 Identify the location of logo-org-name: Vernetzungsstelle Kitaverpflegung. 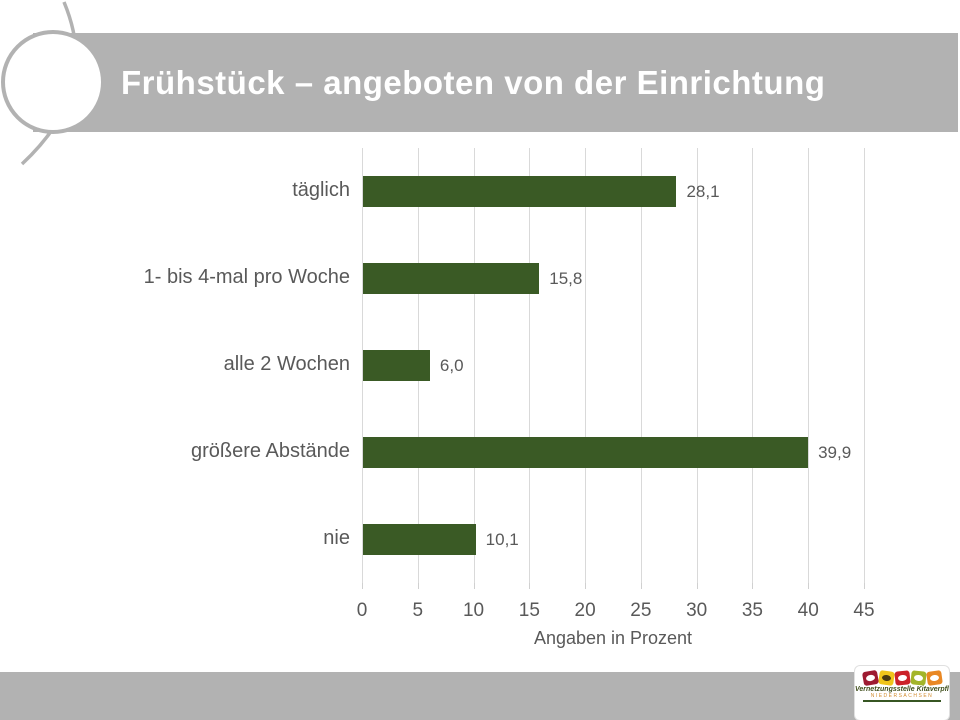
(902, 689).